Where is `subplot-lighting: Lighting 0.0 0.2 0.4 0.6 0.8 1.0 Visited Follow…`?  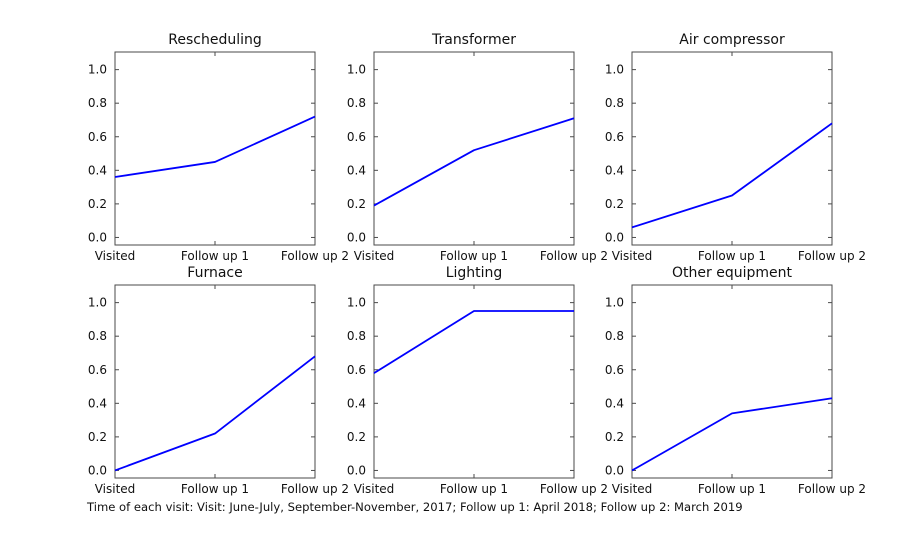 subplot-lighting: Lighting 0.0 0.2 0.4 0.6 0.8 1.0 Visited Follow… is located at coordinates (477, 380).